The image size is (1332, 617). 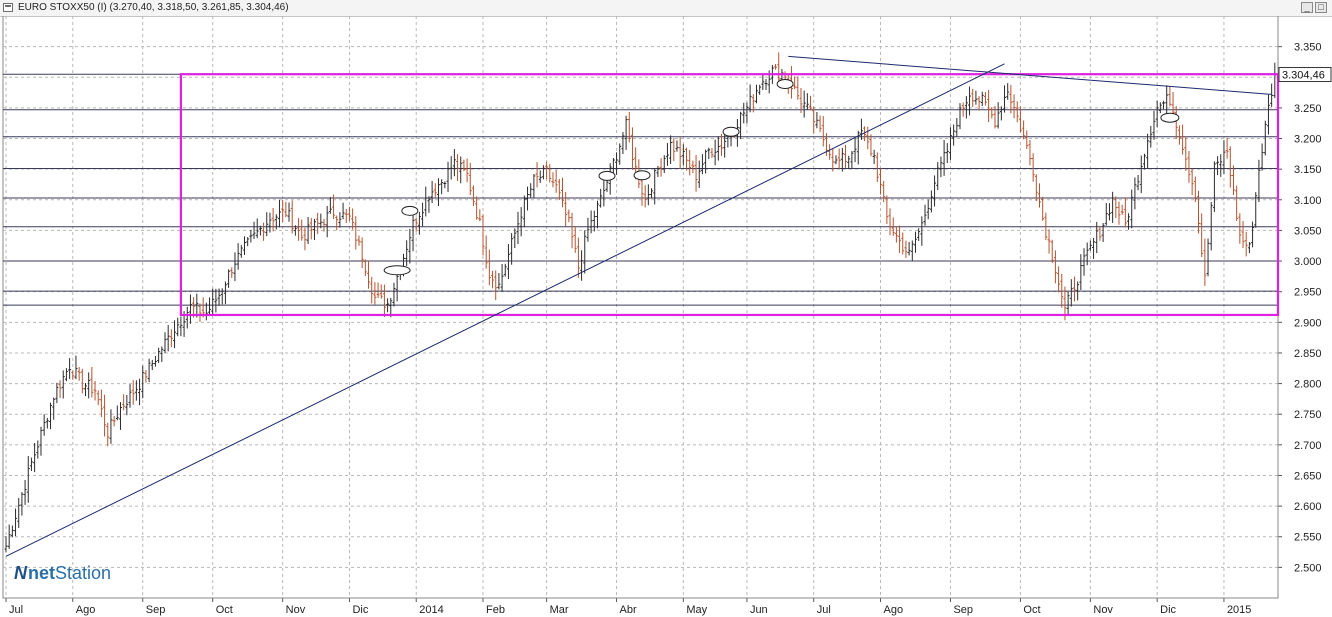 What do you see at coordinates (559, 610) in the screenshot?
I see `x-tick-label: Mar` at bounding box center [559, 610].